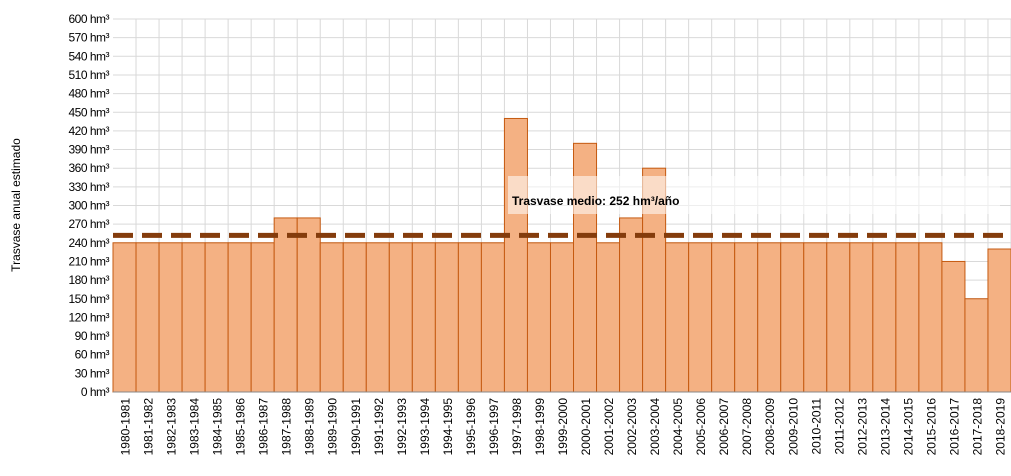 The image size is (1011, 476). Describe the element at coordinates (88, 56) in the screenshot. I see `y-tick-label: 540 hm³` at that location.